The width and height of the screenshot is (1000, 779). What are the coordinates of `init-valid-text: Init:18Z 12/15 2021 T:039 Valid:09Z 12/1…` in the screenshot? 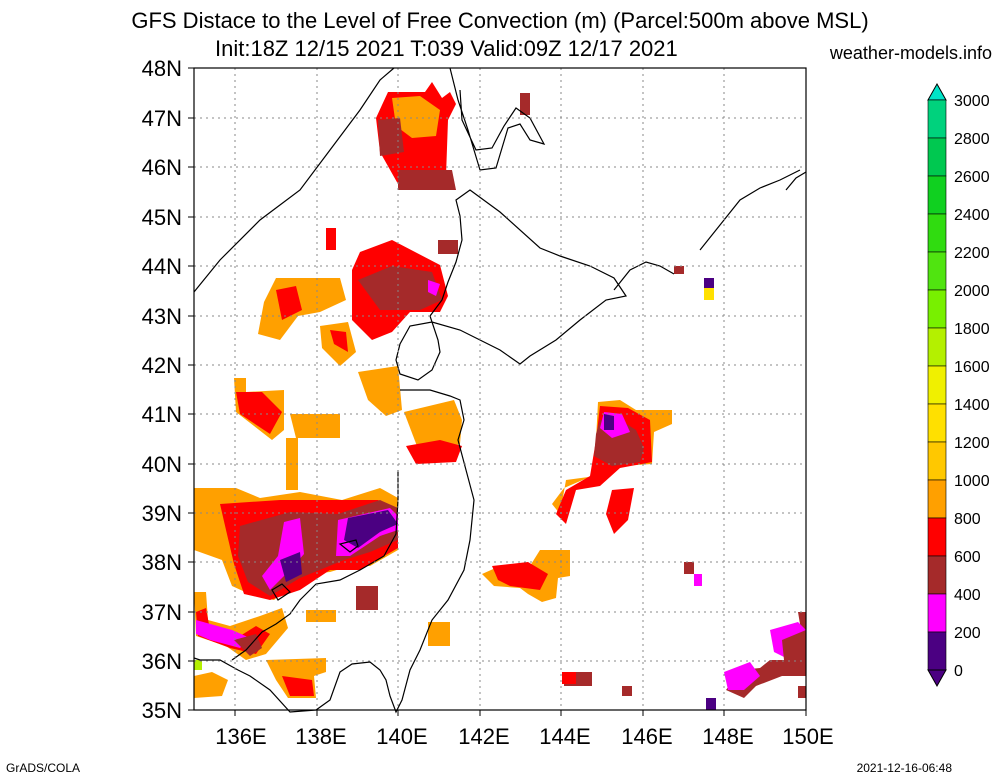 It's located at (446, 48).